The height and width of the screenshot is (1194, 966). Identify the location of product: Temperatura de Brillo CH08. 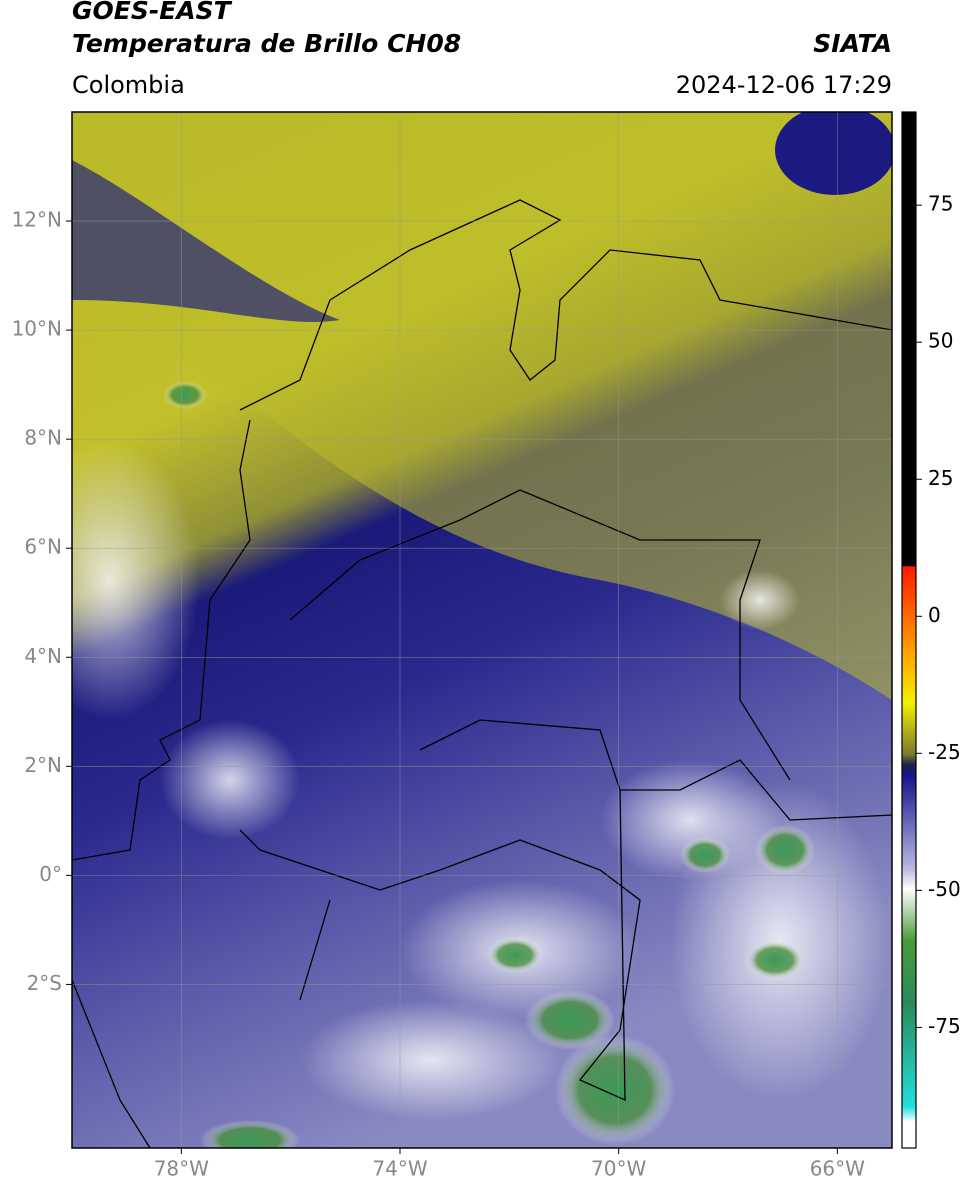
(266, 43).